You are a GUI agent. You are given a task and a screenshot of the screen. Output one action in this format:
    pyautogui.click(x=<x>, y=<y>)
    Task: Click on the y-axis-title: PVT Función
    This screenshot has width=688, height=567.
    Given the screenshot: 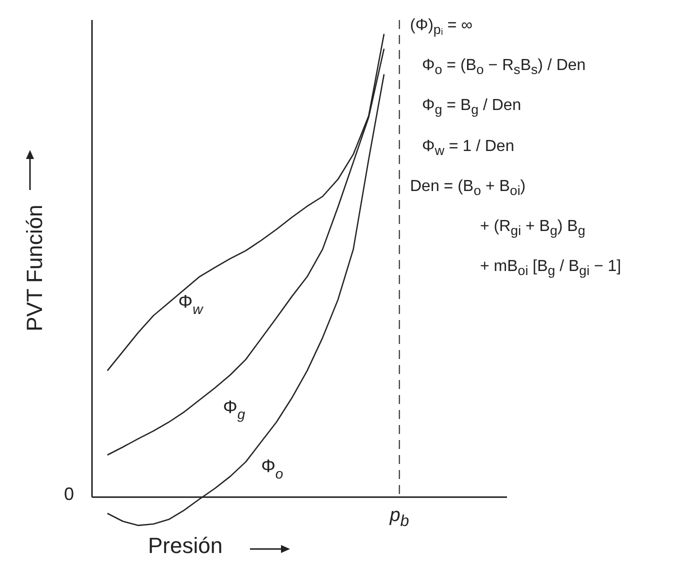 What is the action you would take?
    pyautogui.click(x=35, y=269)
    